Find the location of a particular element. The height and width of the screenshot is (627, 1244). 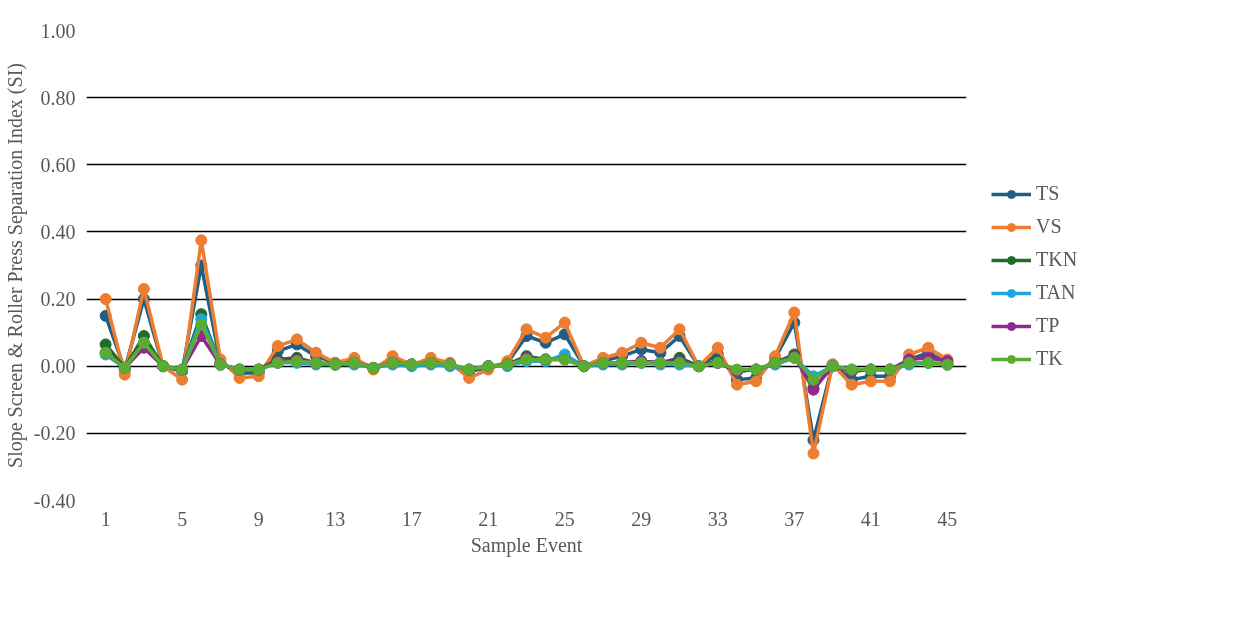

y-tick-label: -0.20 is located at coordinates (54, 433).